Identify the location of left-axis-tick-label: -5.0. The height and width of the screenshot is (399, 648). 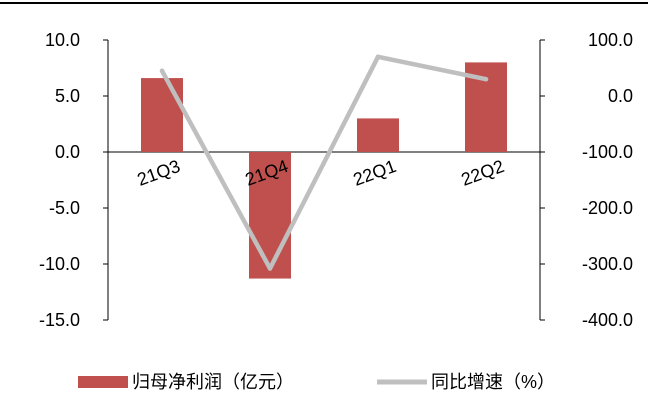
(64, 208).